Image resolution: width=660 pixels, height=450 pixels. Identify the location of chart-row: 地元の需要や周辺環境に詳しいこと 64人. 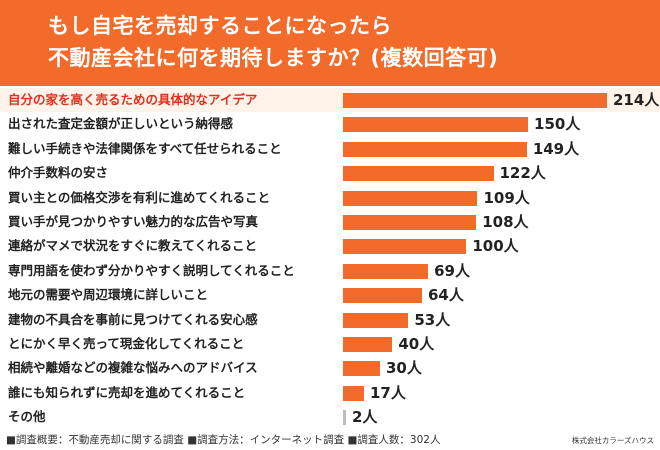
(330, 295).